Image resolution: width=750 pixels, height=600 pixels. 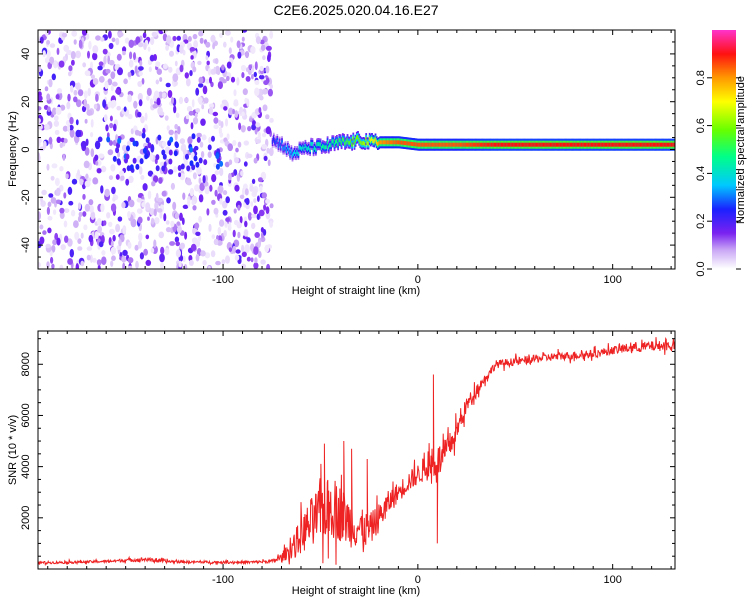 I want to click on noise-cells, so click(x=156, y=149).